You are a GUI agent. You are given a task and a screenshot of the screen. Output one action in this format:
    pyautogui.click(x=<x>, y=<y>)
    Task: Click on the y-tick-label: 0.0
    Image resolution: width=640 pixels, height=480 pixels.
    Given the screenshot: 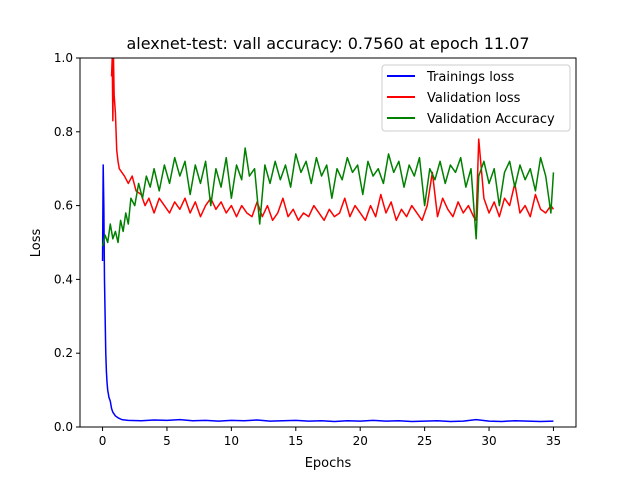 What is the action you would take?
    pyautogui.click(x=63, y=427)
    